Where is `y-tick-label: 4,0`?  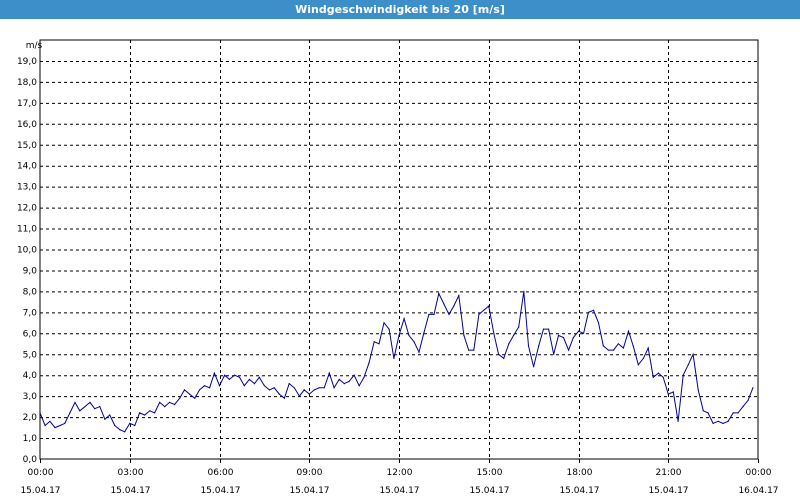
y-tick-label: 4,0 is located at coordinates (30, 376).